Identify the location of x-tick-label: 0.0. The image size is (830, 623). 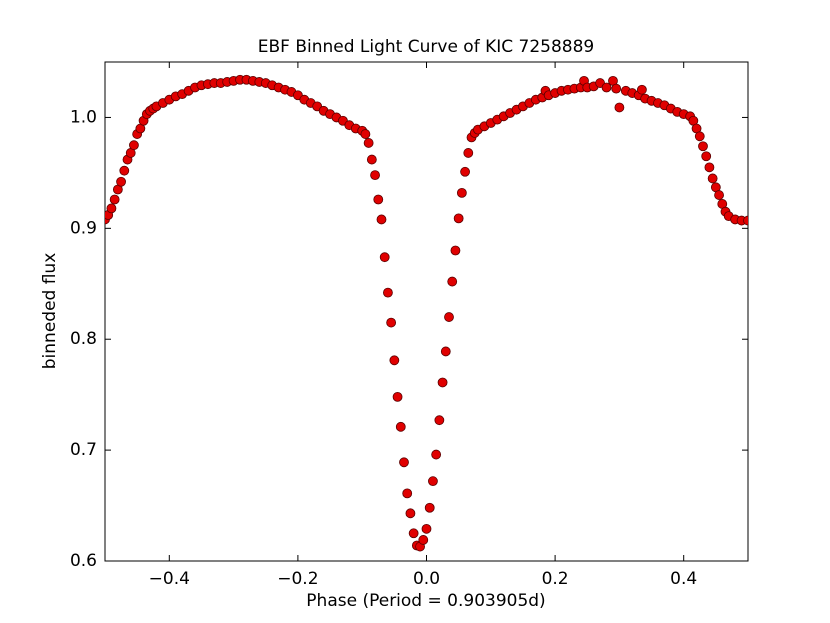
(426, 579).